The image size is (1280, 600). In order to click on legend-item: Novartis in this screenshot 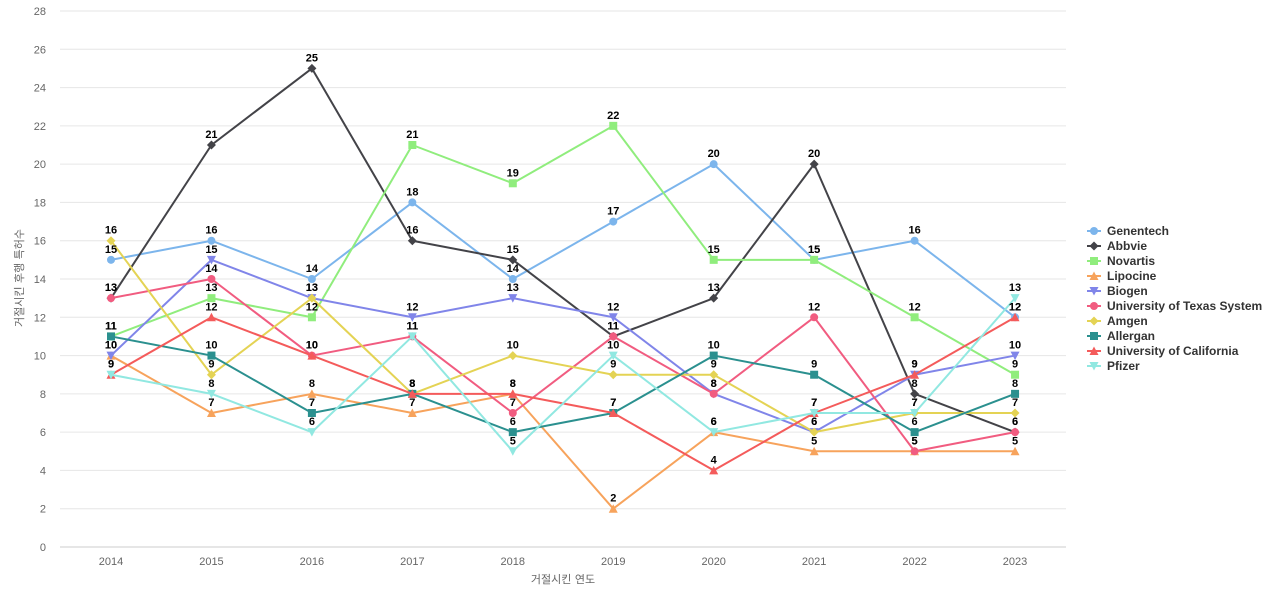, I will do `click(1121, 261)`.